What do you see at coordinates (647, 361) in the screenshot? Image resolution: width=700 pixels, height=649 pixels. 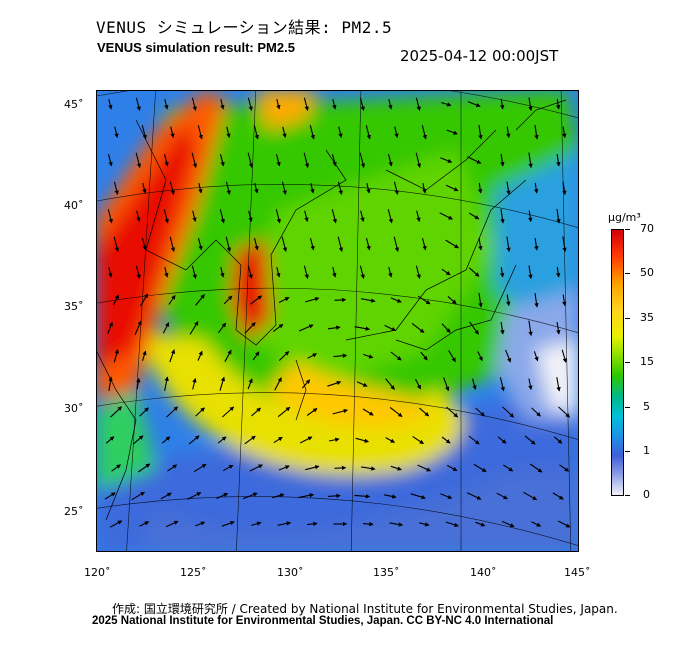 I see `colorbar-label-15: 15` at bounding box center [647, 361].